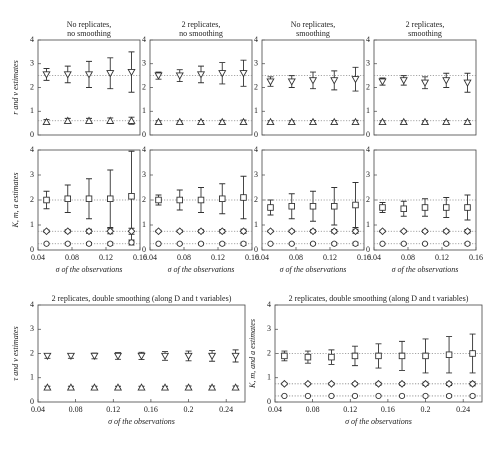 This screenshot has height=454, width=500. I want to click on x-tick-label: 0.04, so click(275, 409).